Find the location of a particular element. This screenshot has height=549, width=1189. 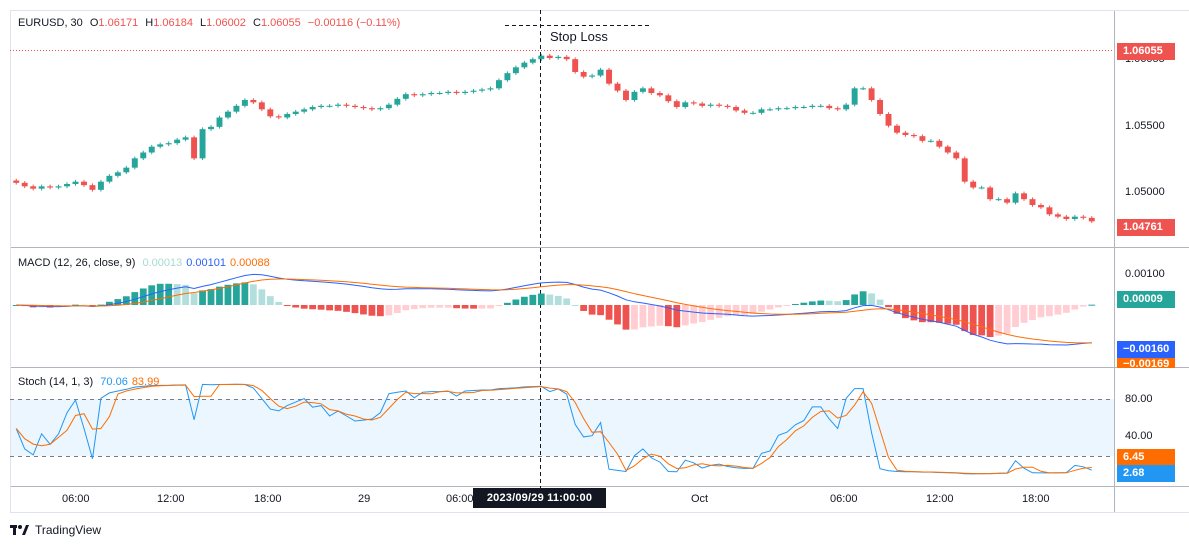

time-label-1800: 18:00 is located at coordinates (268, 499).